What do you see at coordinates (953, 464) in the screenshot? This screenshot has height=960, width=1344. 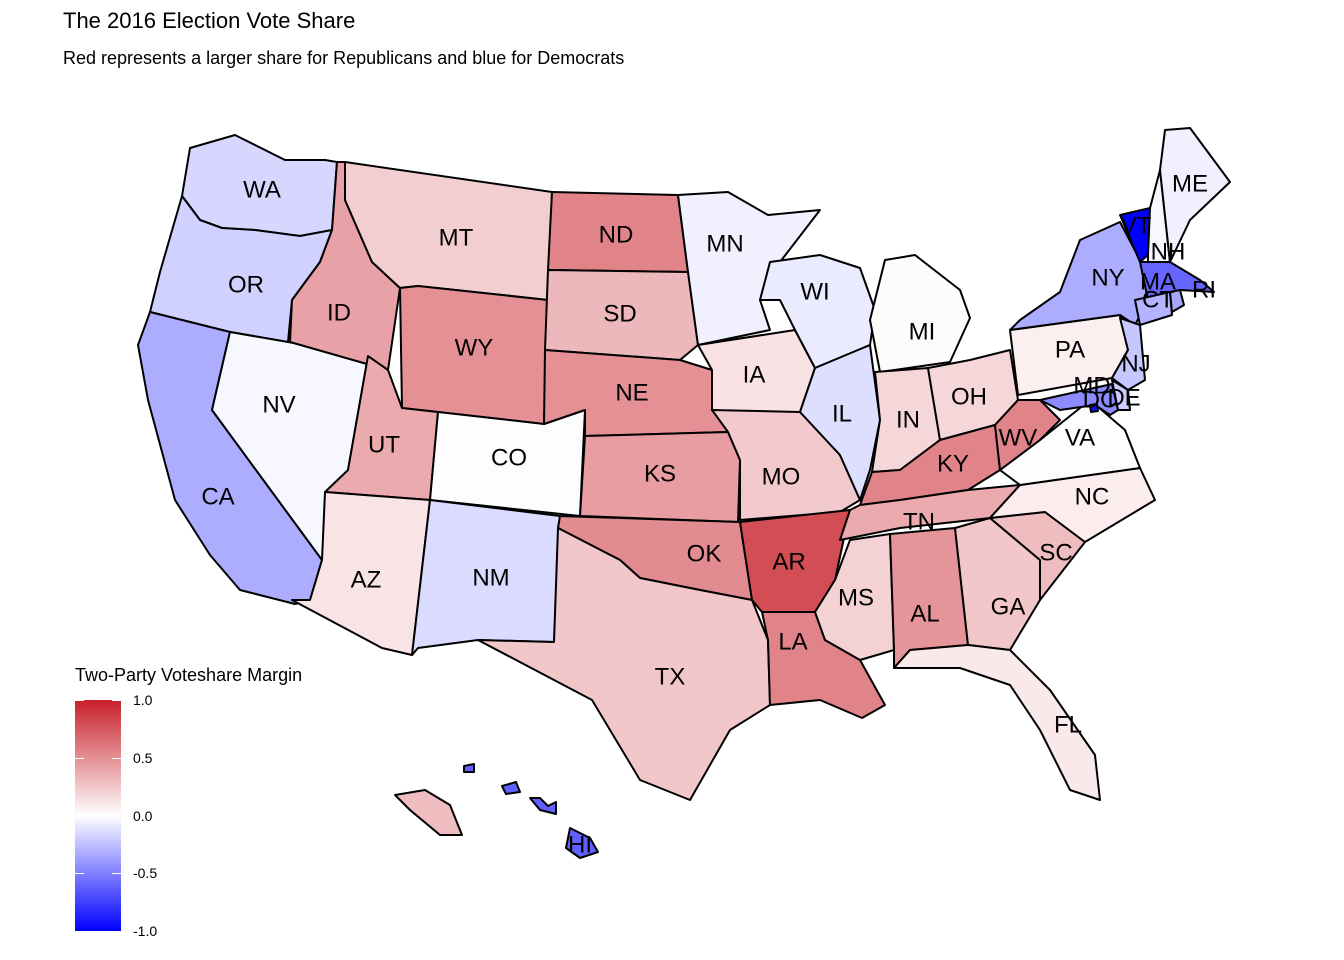 I see `state-label-KY: KY` at bounding box center [953, 464].